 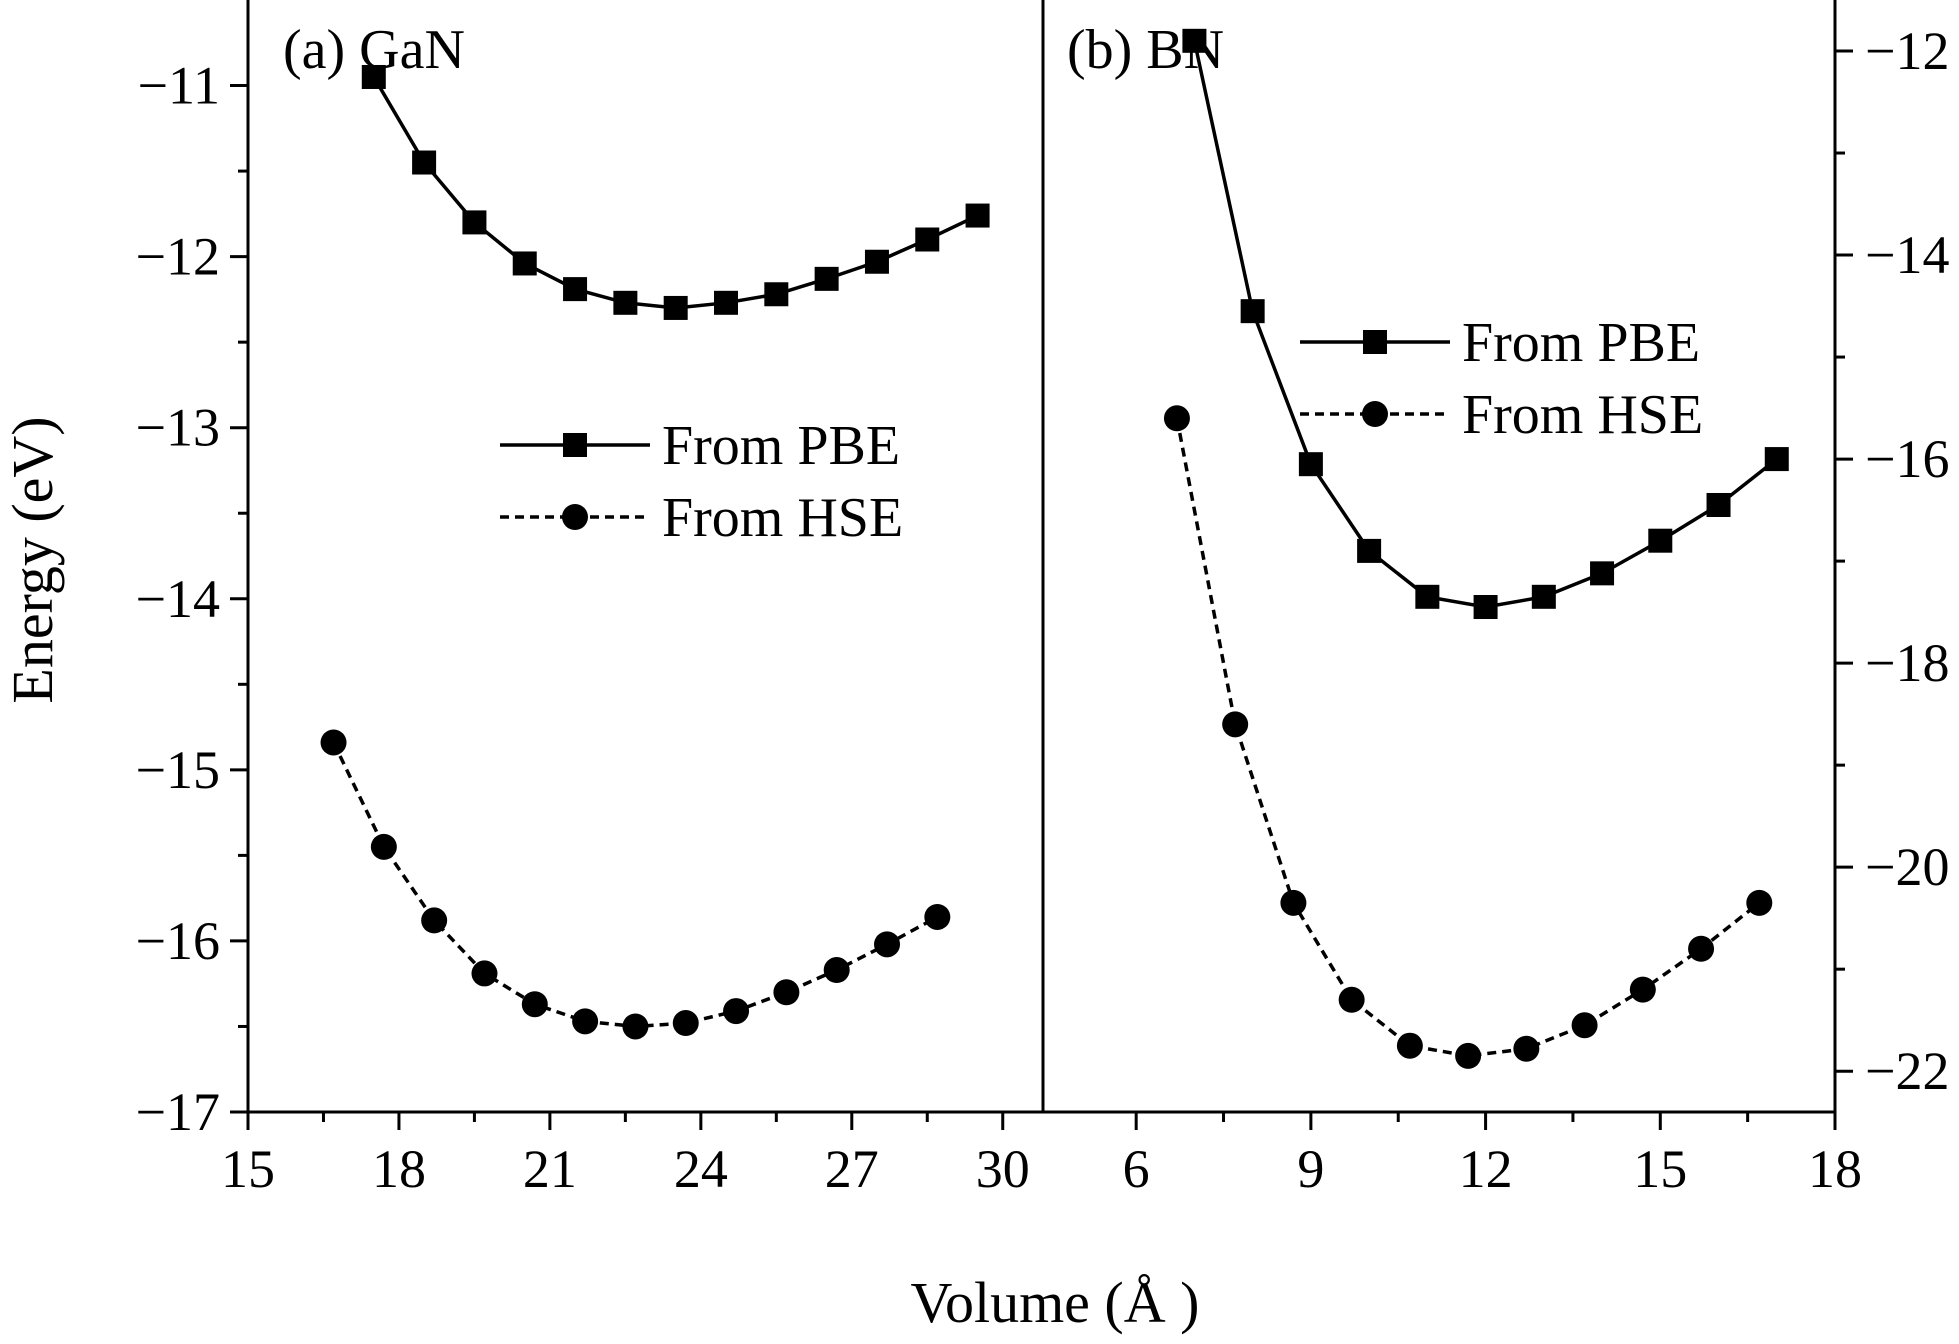 What do you see at coordinates (1907, 1071) in the screenshot?
I see `y-tick-label: −22` at bounding box center [1907, 1071].